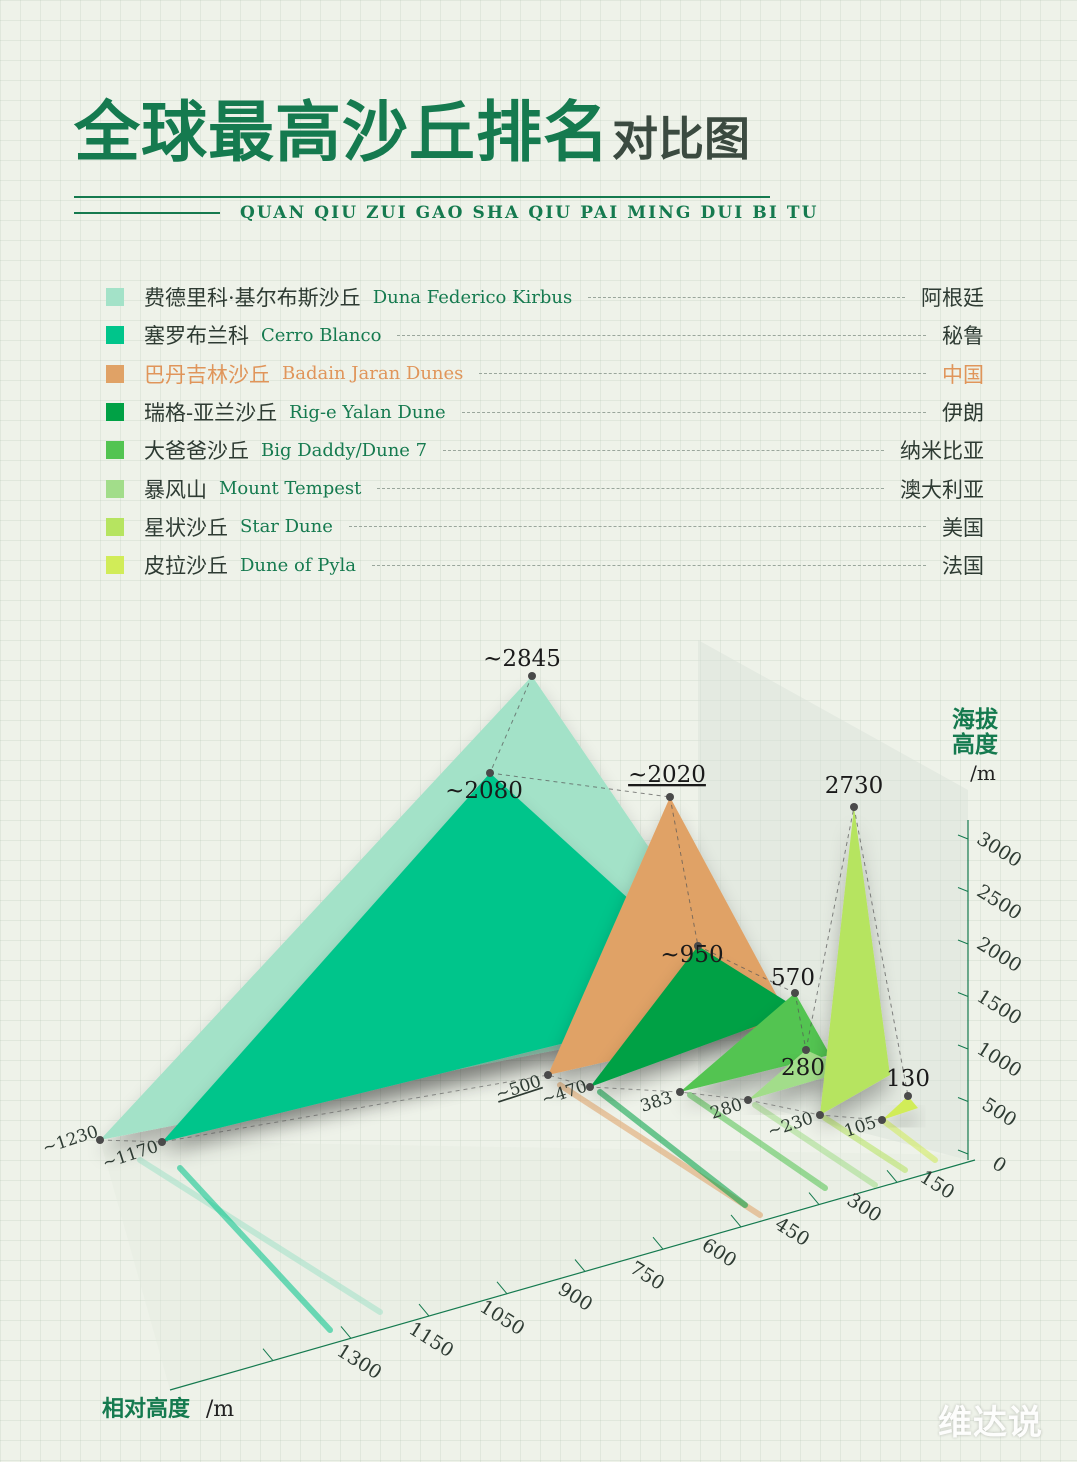  I want to click on legend-name-en: Cerro Blanco, so click(321, 335).